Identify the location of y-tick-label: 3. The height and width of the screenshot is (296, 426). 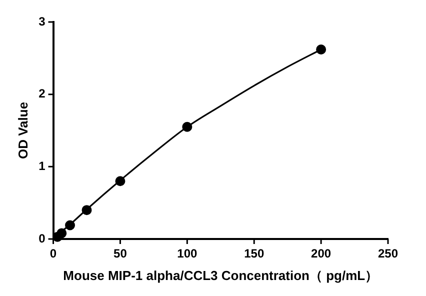
(42, 21).